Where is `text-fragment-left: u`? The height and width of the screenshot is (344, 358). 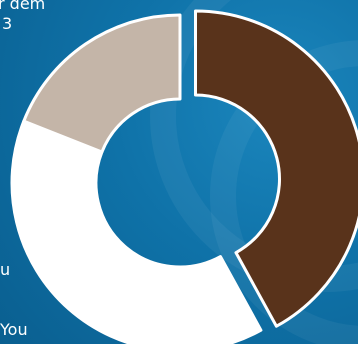 text-fragment-left: u is located at coordinates (5, 269).